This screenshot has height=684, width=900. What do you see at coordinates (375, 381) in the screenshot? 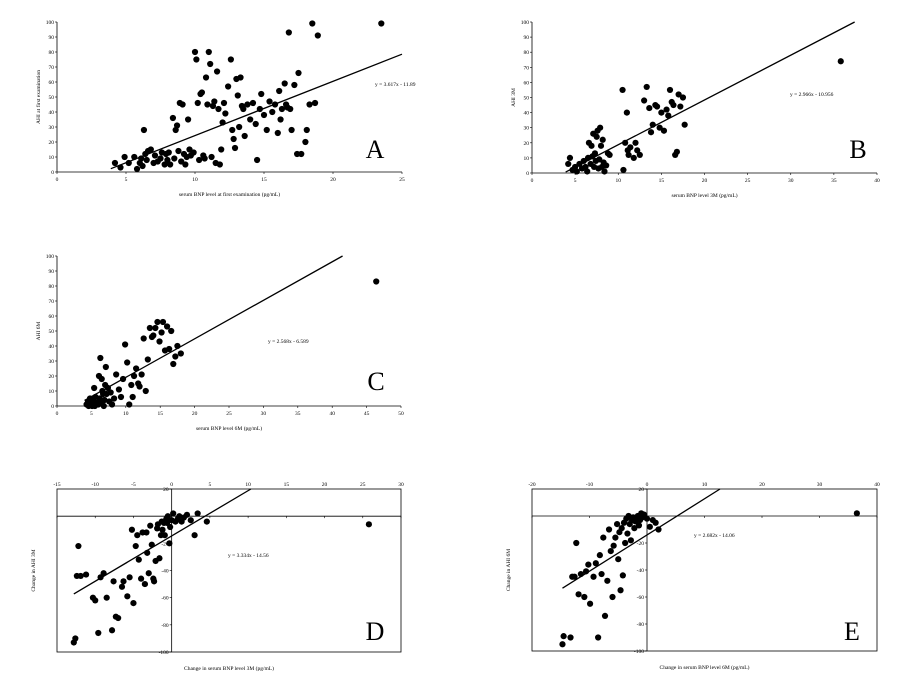
I see `panel-letter: C` at bounding box center [375, 381].